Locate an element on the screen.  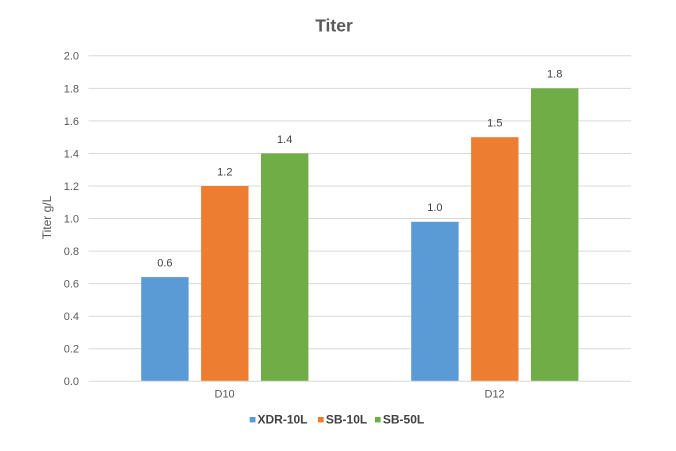
svg-text: Titer is located at coordinates (334, 26).